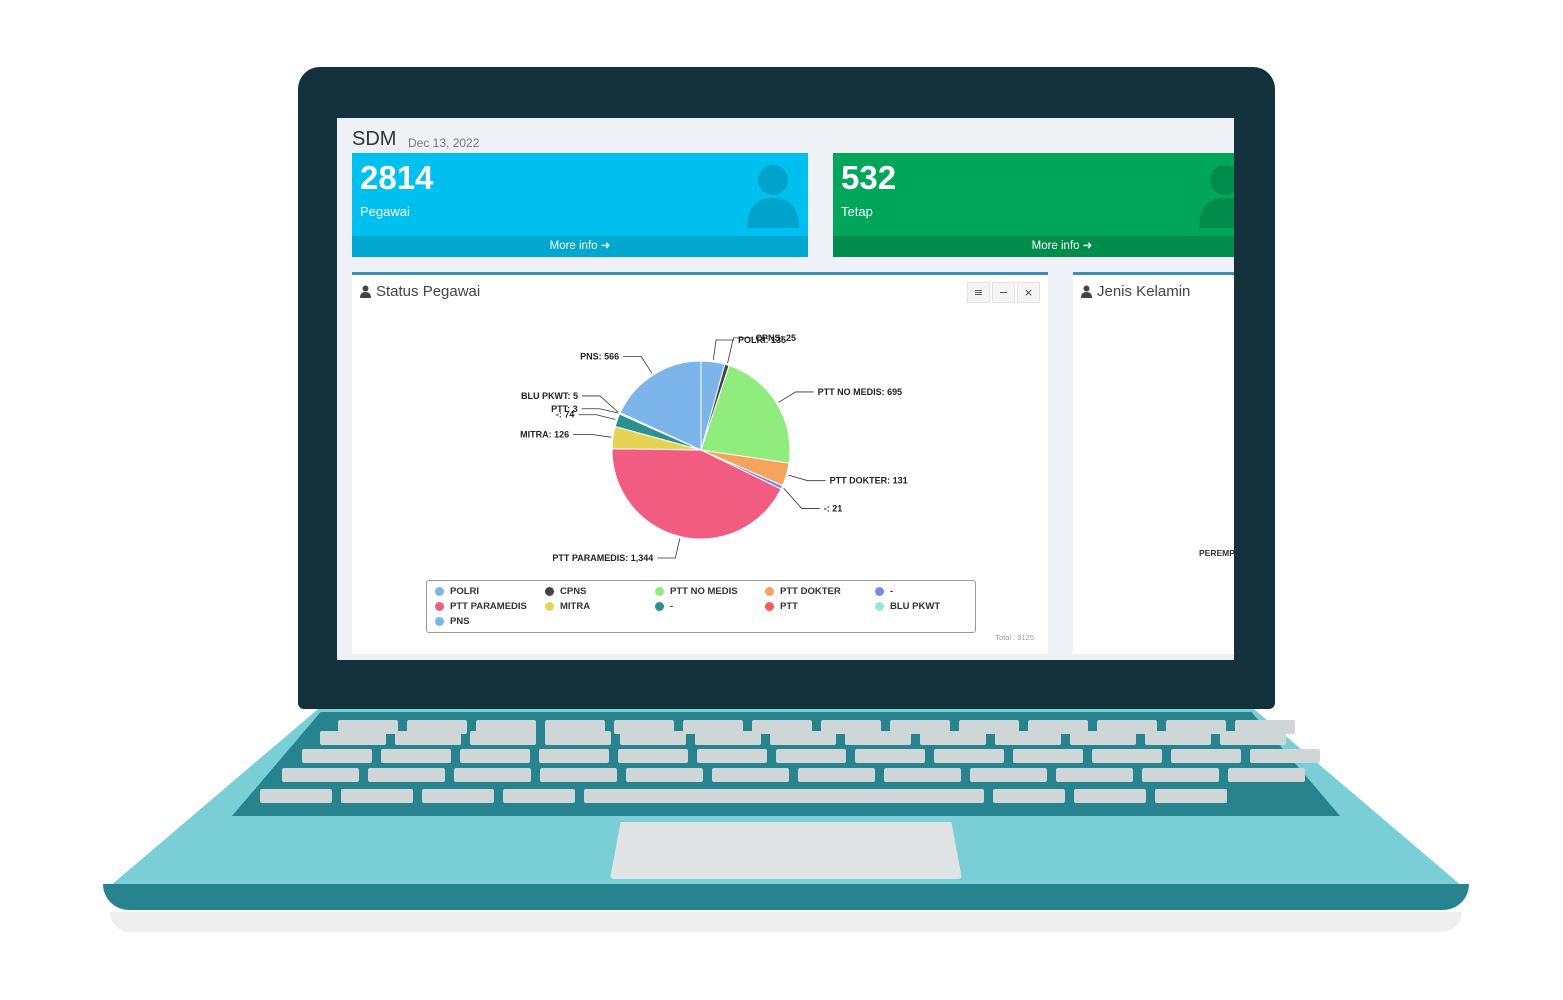 This screenshot has width=1563, height=1000. What do you see at coordinates (810, 591) in the screenshot?
I see `legend-label: PTT DOKTER` at bounding box center [810, 591].